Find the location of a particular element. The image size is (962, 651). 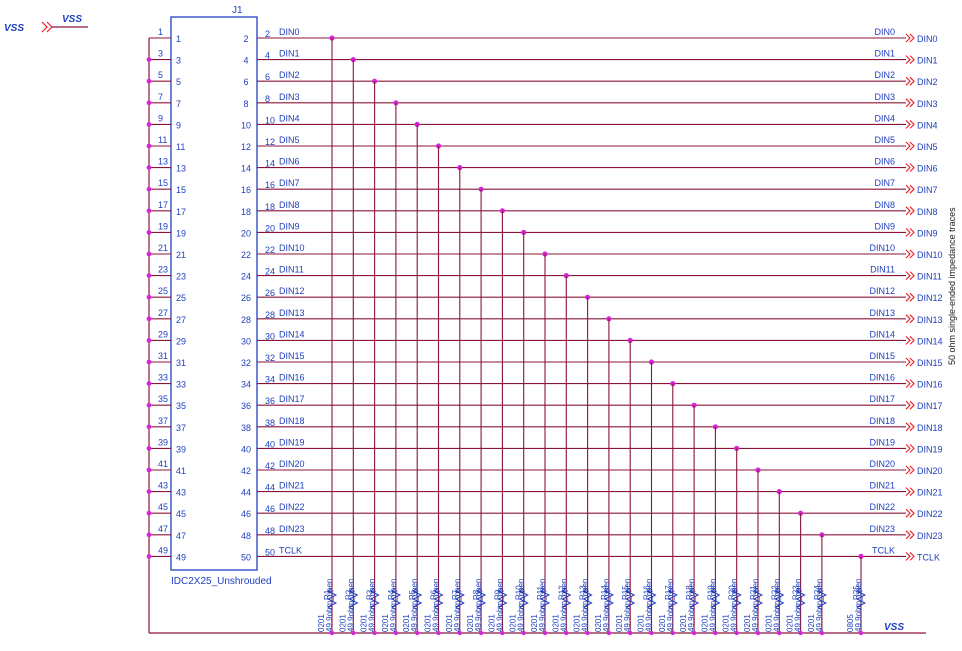

even-pin-number-inner: 50 is located at coordinates (246, 557).